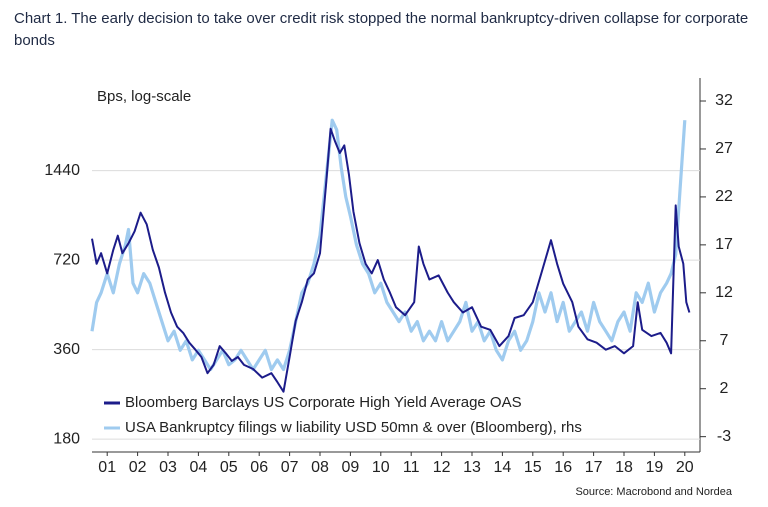  What do you see at coordinates (199, 467) in the screenshot?
I see `x-tick-label: 04` at bounding box center [199, 467].